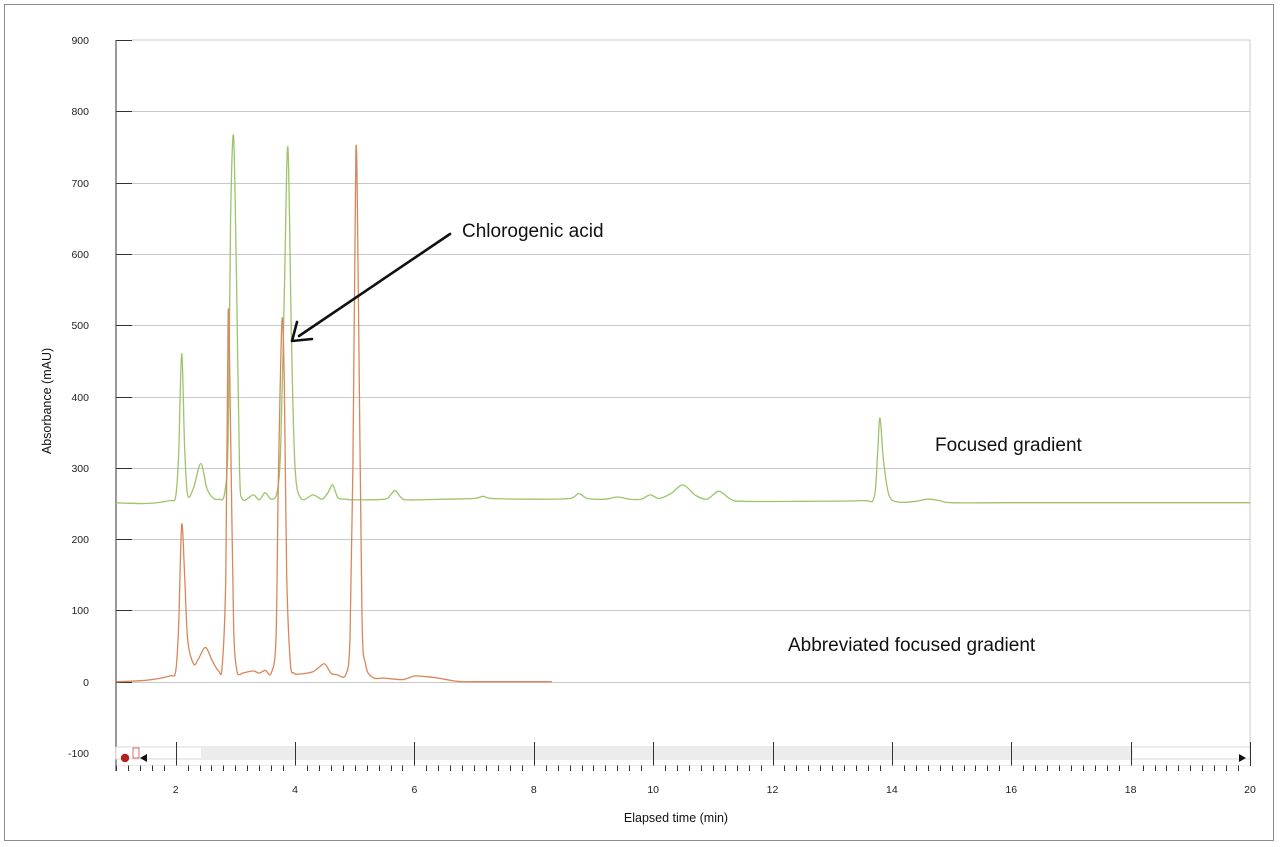 Image resolution: width=1280 pixels, height=847 pixels. What do you see at coordinates (533, 231) in the screenshot?
I see `annotation-chlorogenic-acid: Chlorogenic acid` at bounding box center [533, 231].